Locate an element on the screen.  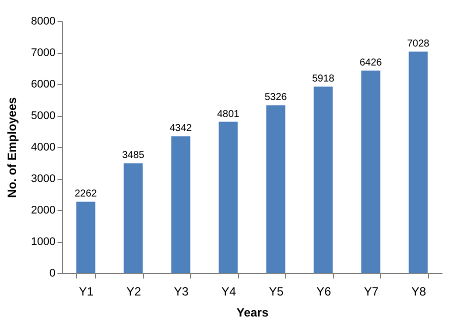
y-tick-label: 6000 is located at coordinates (43, 84).